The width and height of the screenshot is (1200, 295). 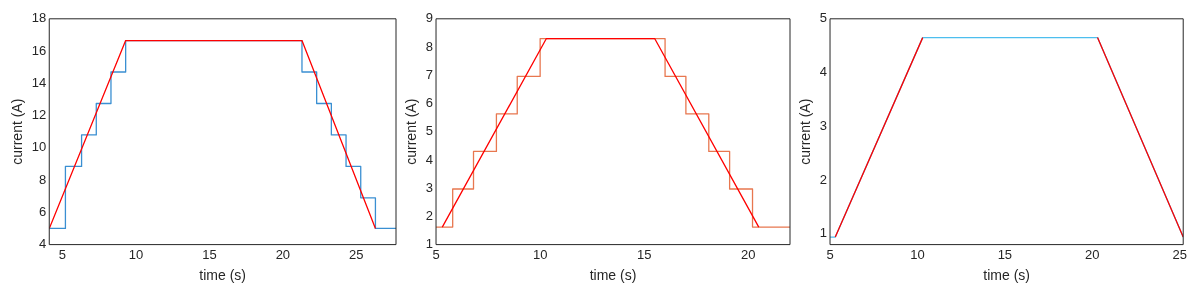 What do you see at coordinates (39, 18) in the screenshot?
I see `y-tick-label: 18` at bounding box center [39, 18].